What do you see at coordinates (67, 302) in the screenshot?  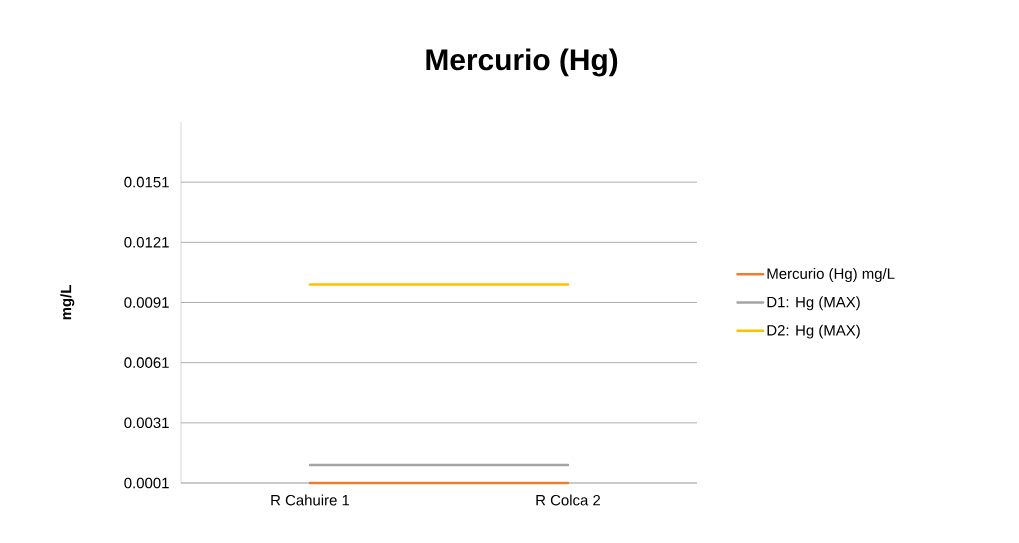 I see `y-axis-title: mg/L` at bounding box center [67, 302].